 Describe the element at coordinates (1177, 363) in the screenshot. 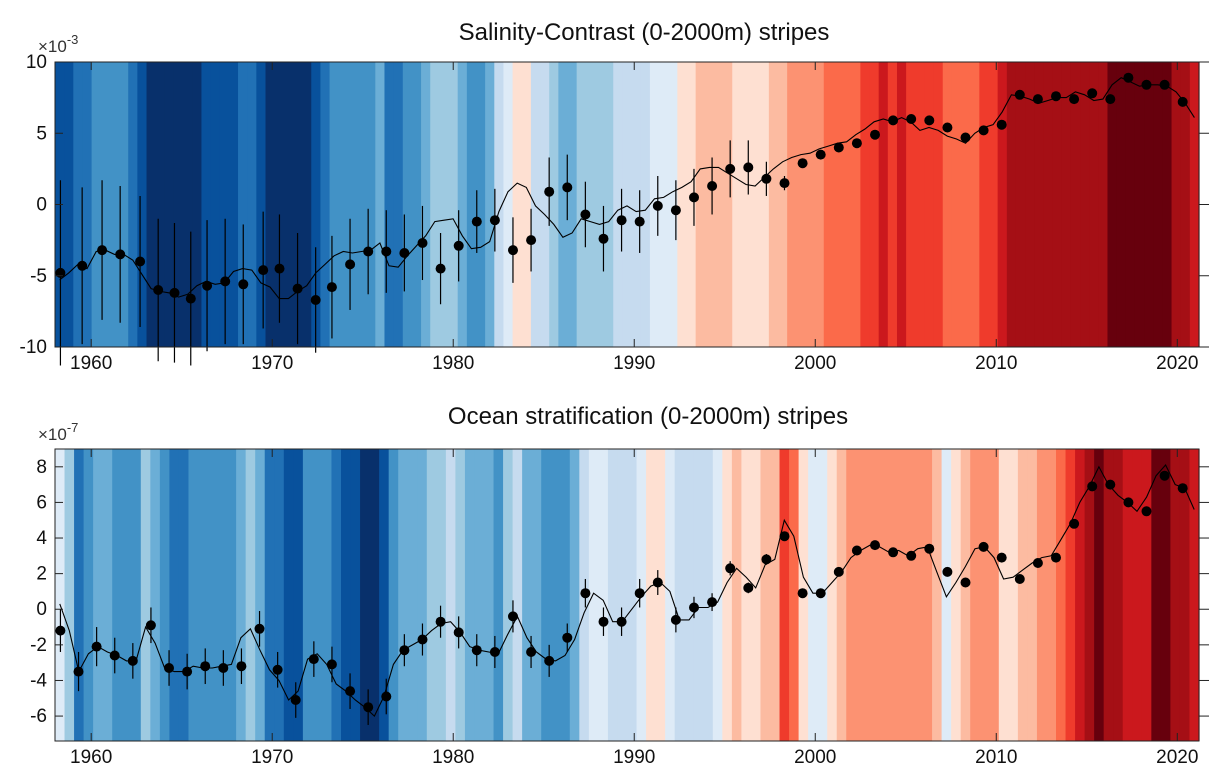

I see `x-tick-label: 2020` at that location.